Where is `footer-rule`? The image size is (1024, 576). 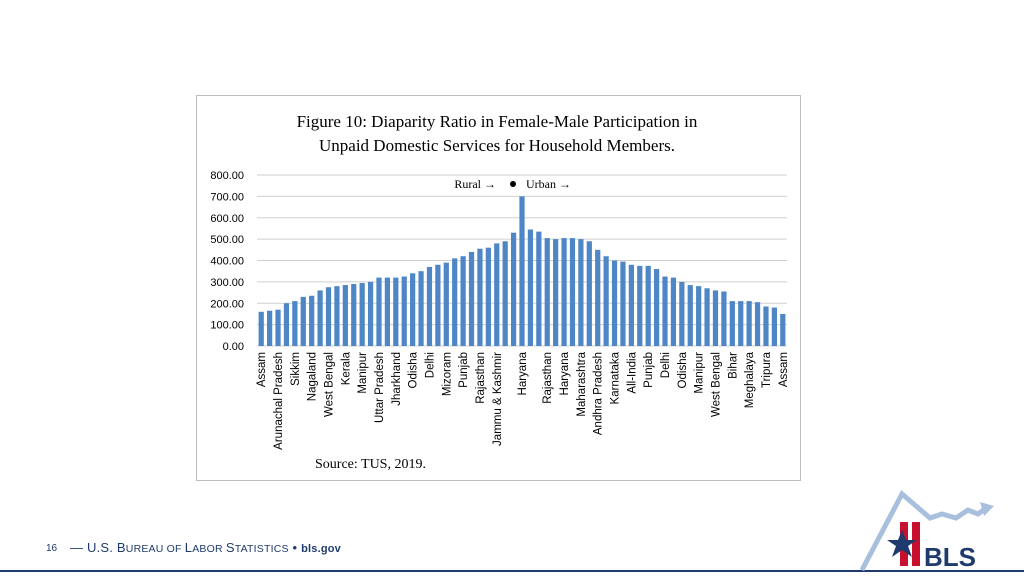 footer-rule is located at coordinates (512, 571).